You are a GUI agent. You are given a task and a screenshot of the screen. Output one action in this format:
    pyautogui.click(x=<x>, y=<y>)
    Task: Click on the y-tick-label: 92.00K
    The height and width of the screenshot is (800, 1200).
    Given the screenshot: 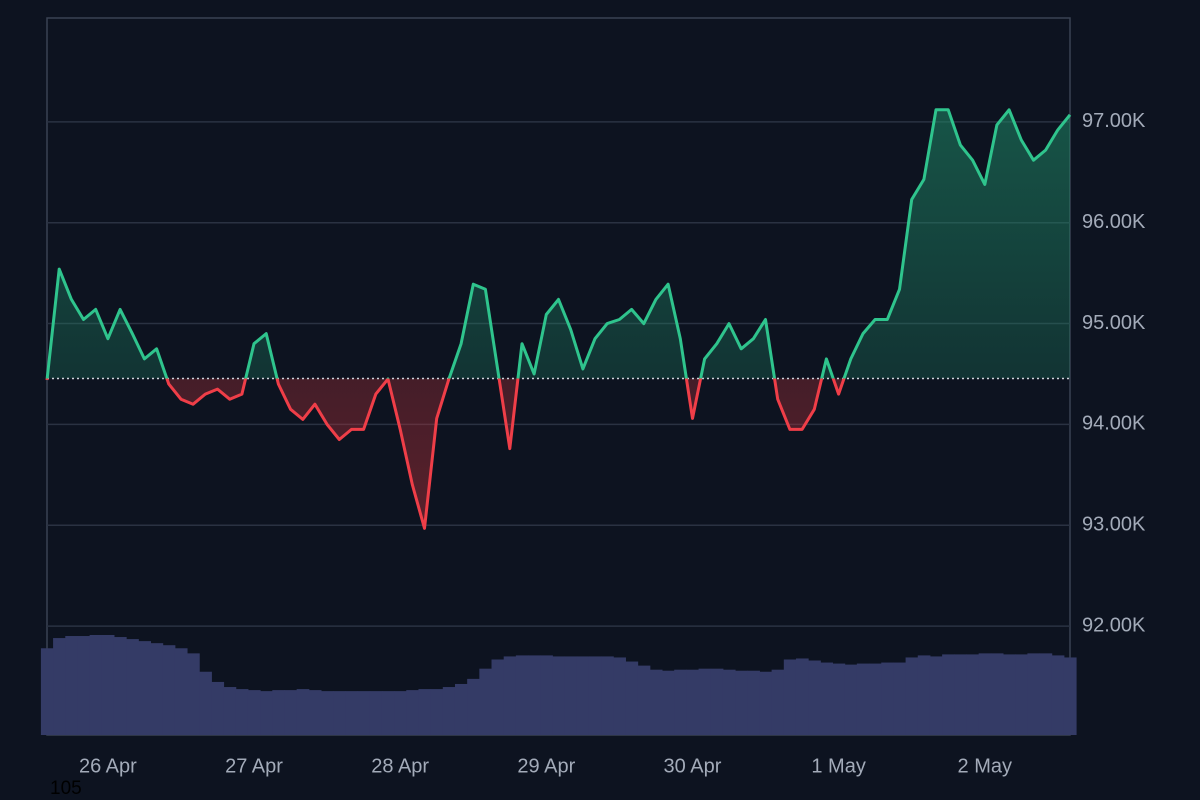 What is the action you would take?
    pyautogui.click(x=1114, y=625)
    